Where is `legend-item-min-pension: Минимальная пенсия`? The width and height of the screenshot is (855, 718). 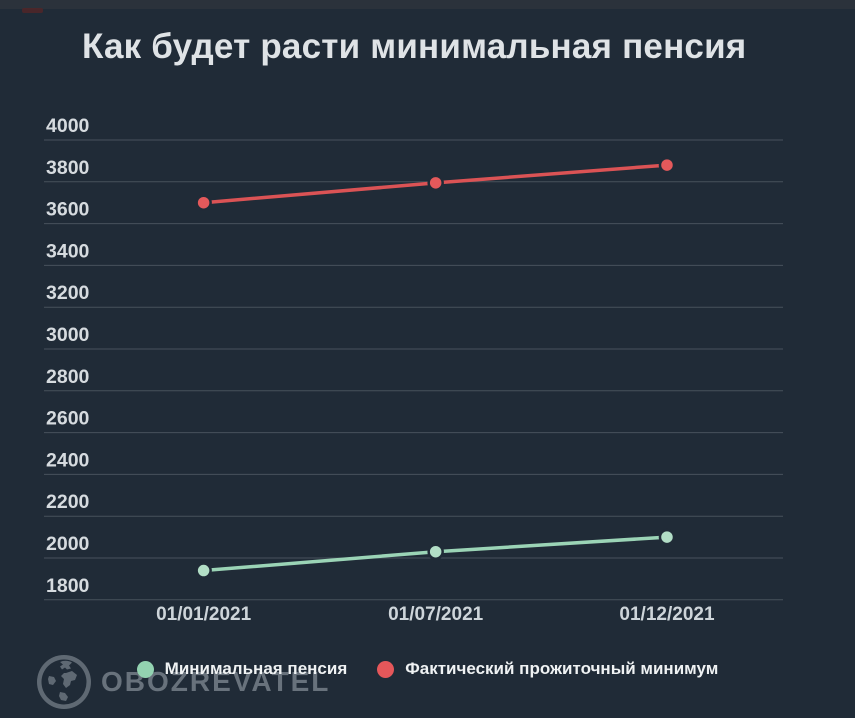 legend-item-min-pension: Минимальная пенсия is located at coordinates (242, 669).